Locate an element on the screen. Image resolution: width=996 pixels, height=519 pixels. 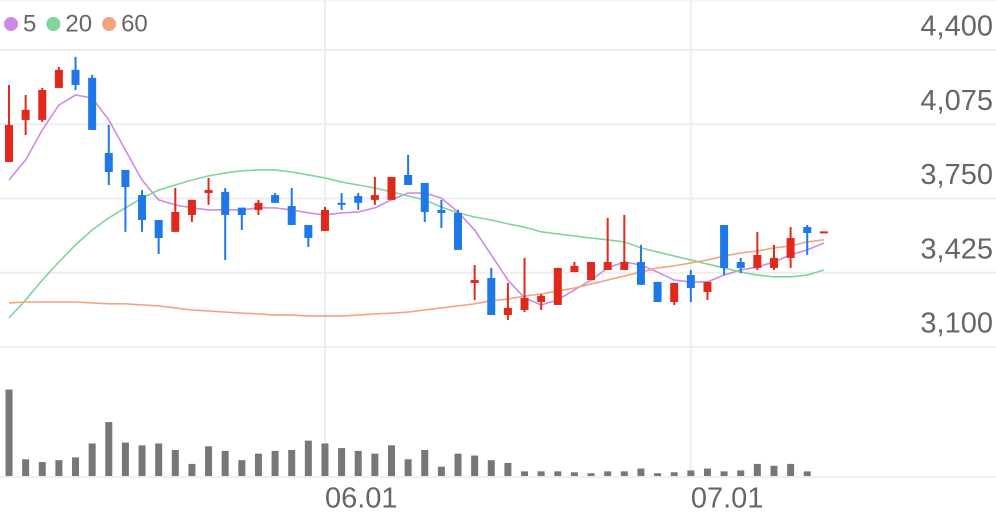
legend-label: 20 is located at coordinates (78, 23).